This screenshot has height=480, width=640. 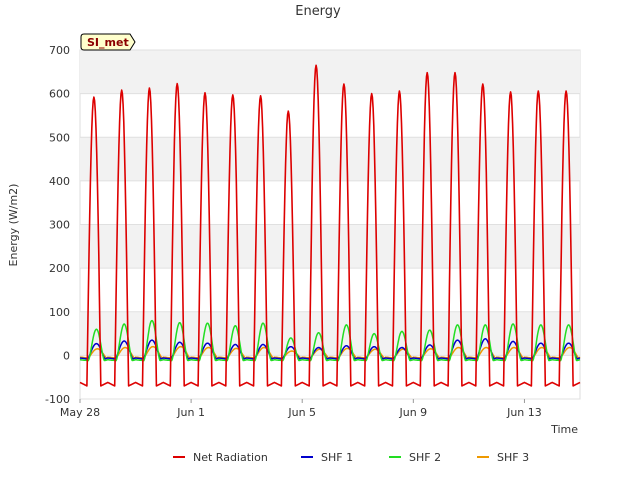 I want to click on legend: Net Radiation SHF 1 SHF 2 SHF 3, so click(x=351, y=457).